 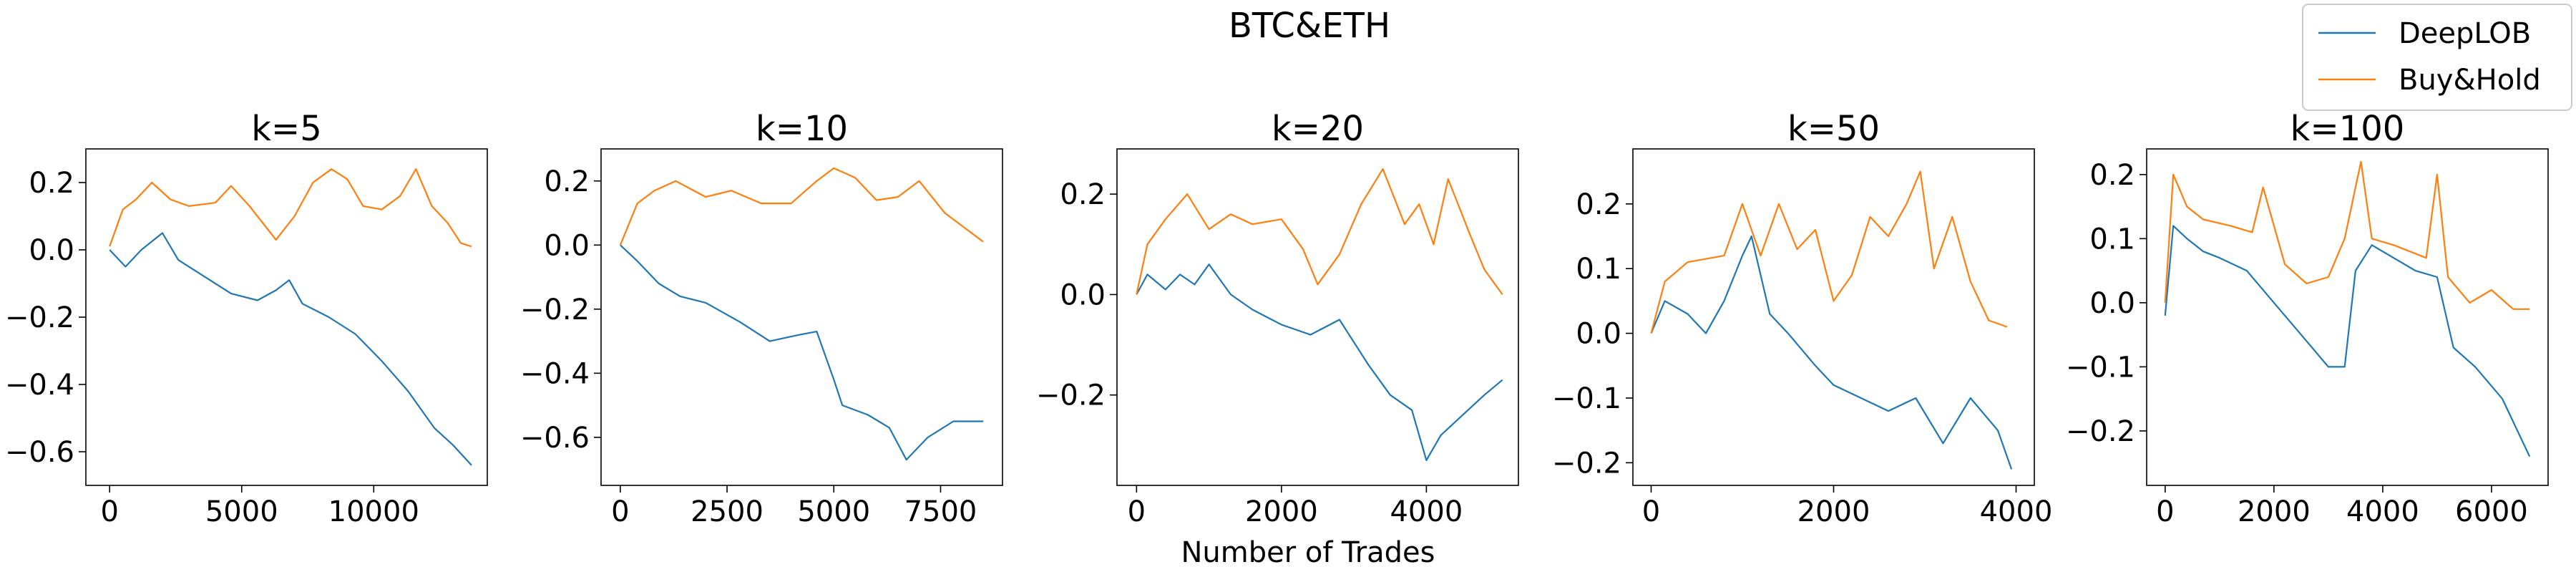 I want to click on subplot-title: k=100, so click(x=2347, y=129).